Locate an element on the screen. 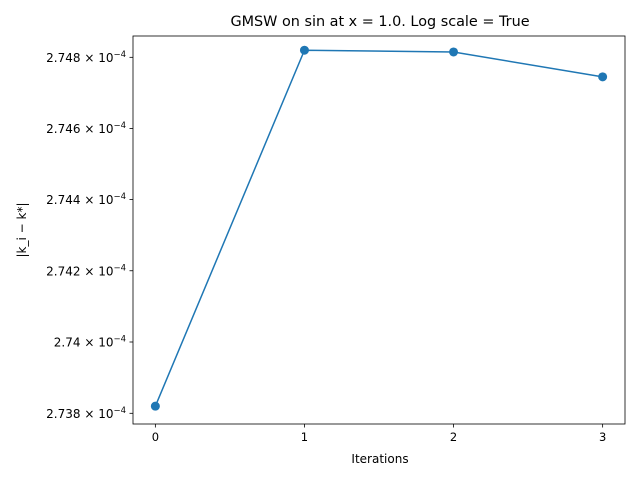 This screenshot has height=480, width=640. x-tick-label: 2 is located at coordinates (453, 437).